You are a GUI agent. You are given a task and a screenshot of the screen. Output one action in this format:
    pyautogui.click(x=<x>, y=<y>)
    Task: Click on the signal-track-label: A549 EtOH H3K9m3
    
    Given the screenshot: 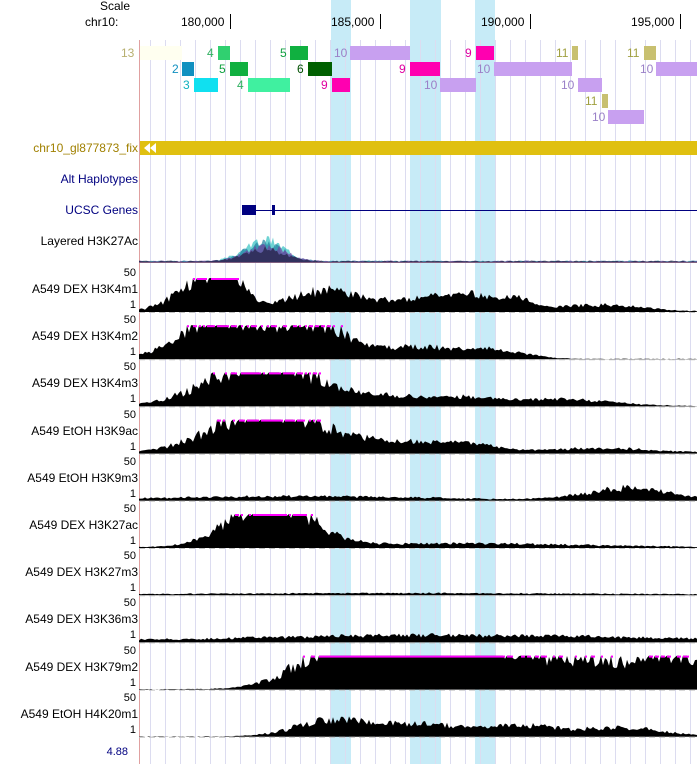 What is the action you would take?
    pyautogui.click(x=82, y=477)
    